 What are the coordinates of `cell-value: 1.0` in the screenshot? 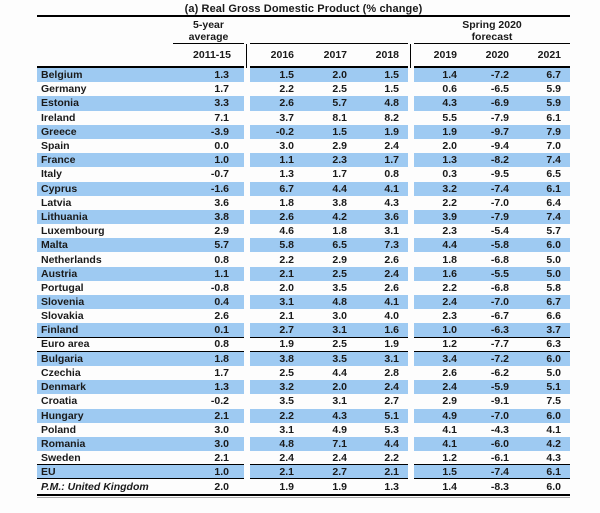 It's located at (208, 160).